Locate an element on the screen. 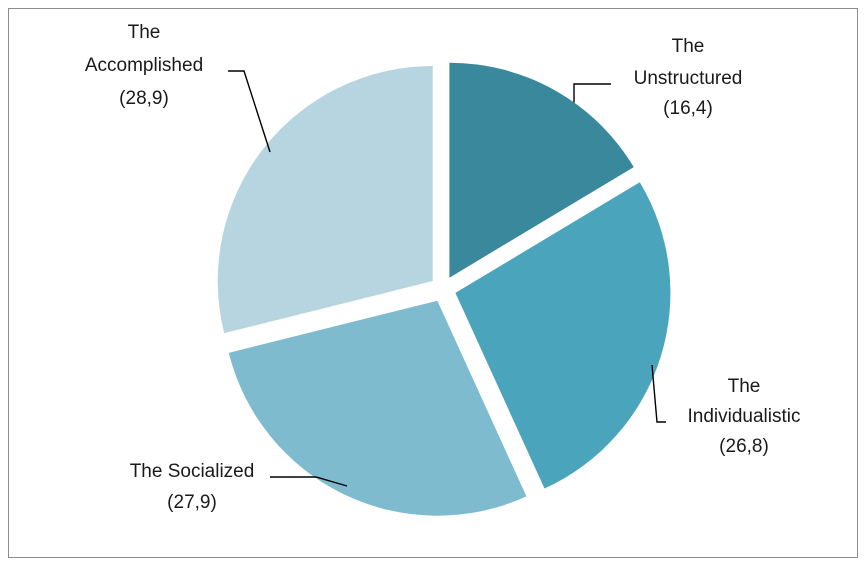 Image resolution: width=867 pixels, height=567 pixels. data-label-value: (16,4) is located at coordinates (688, 108).